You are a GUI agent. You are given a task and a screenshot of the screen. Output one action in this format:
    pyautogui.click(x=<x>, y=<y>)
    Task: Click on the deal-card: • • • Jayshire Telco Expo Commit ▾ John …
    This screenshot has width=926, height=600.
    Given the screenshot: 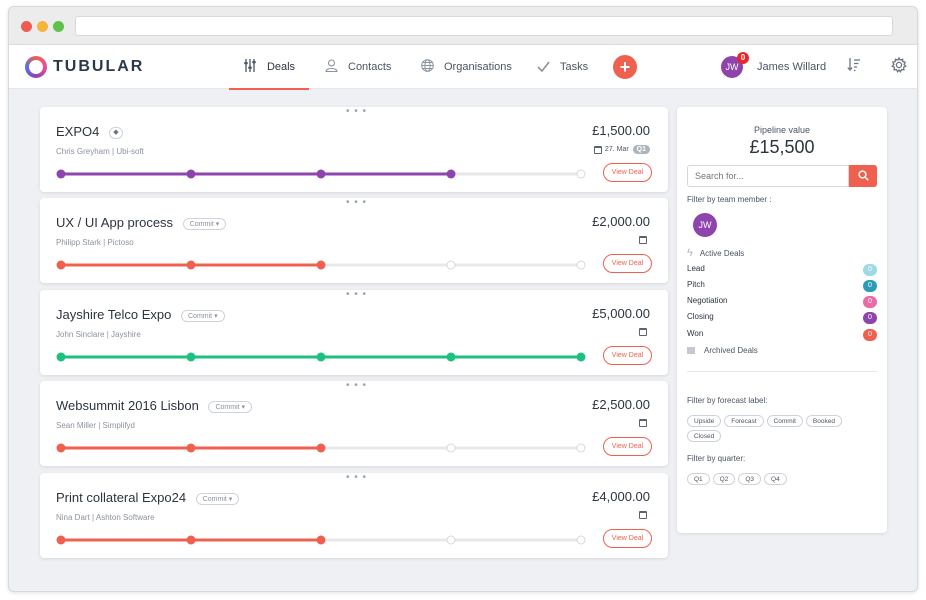 What is the action you would take?
    pyautogui.click(x=354, y=332)
    